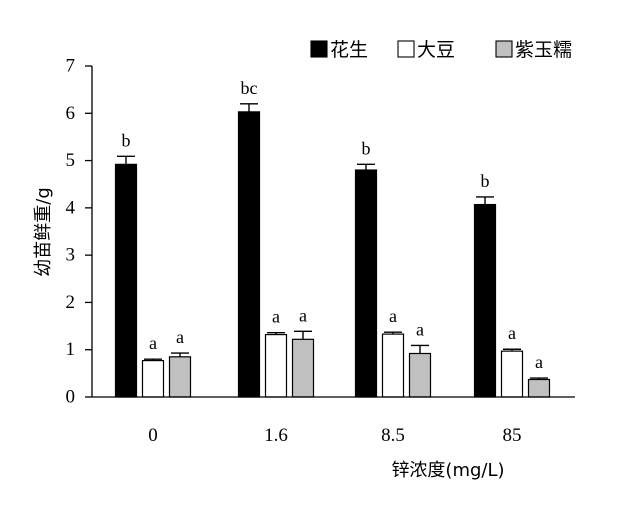 This screenshot has width=628, height=510. Describe the element at coordinates (349, 50) in the screenshot. I see `legend-label-0: 花生` at that location.